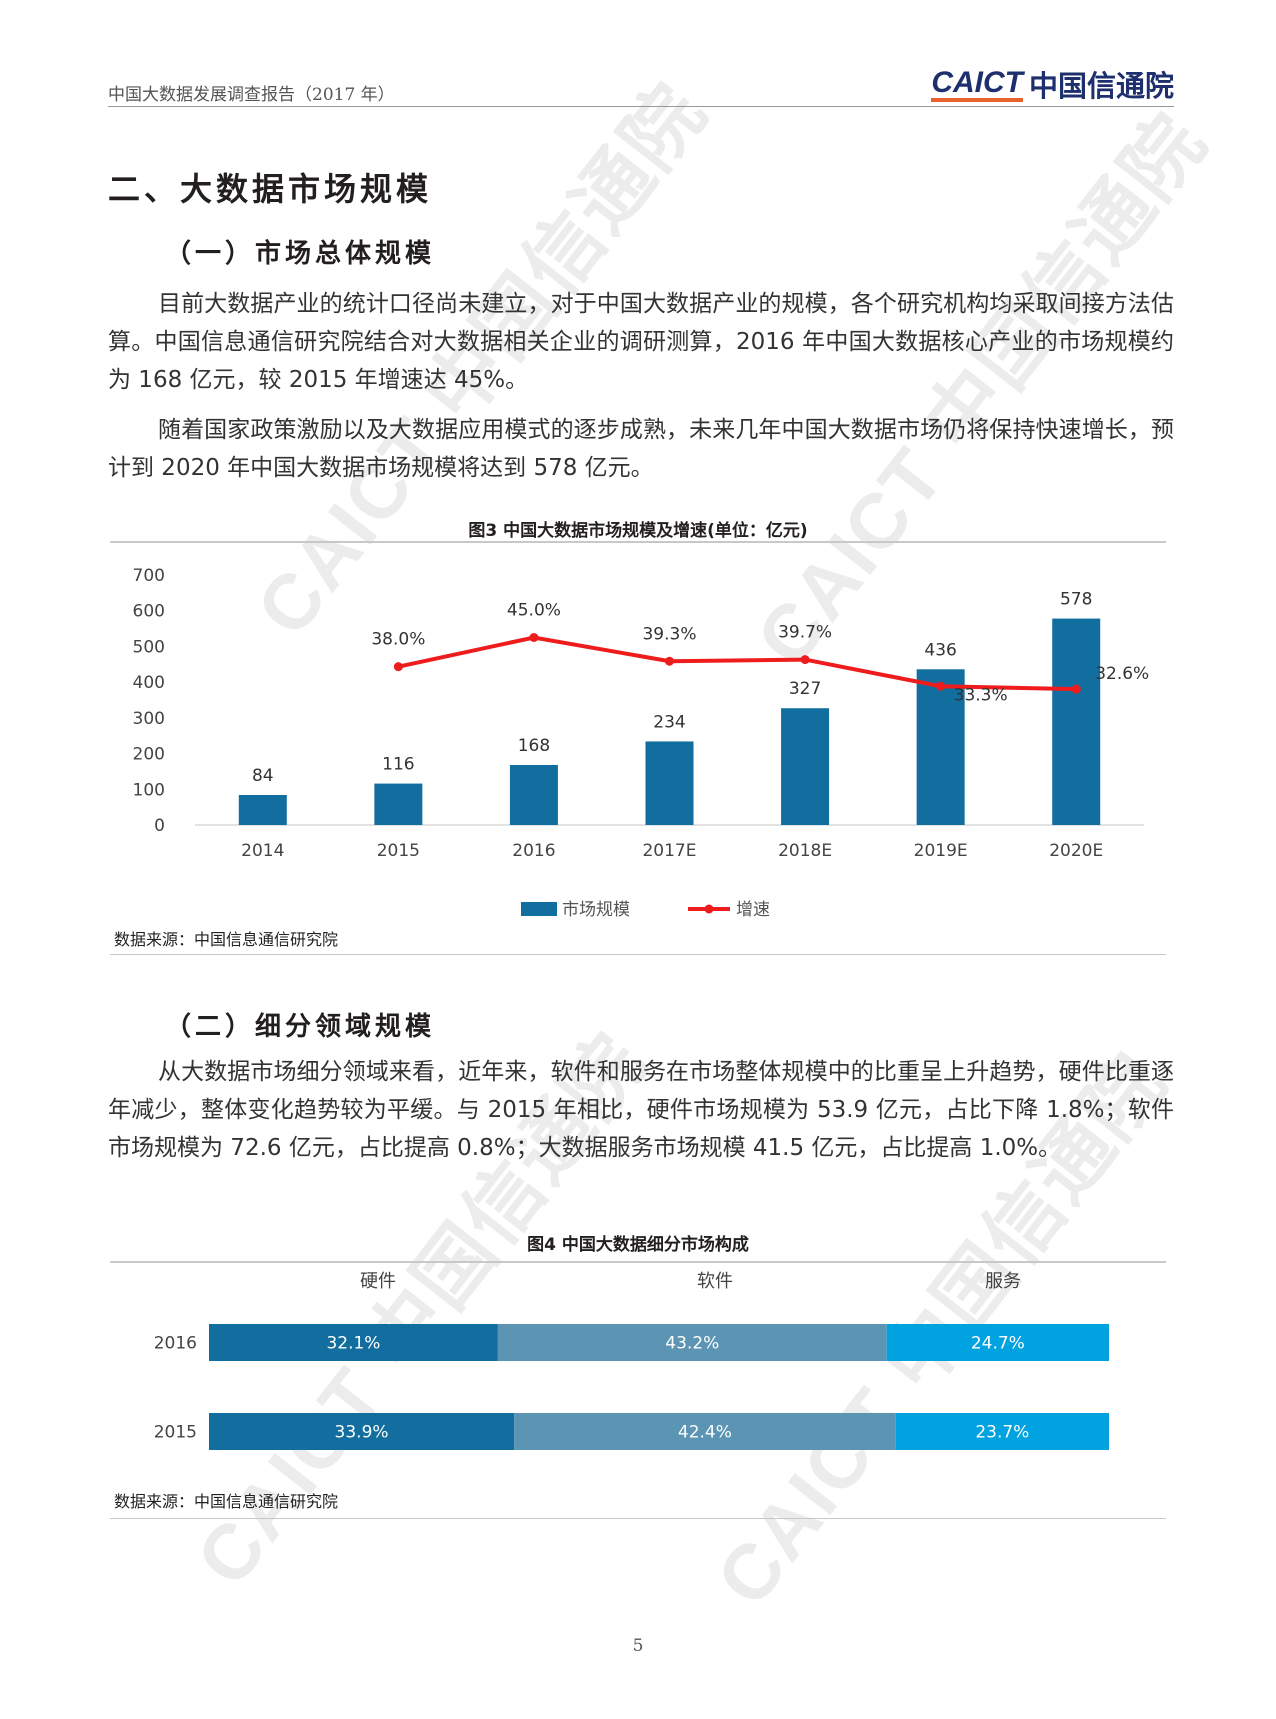 This screenshot has width=1276, height=1719. I want to click on caict-logo: CAICT 中国信通院, so click(1052, 85).